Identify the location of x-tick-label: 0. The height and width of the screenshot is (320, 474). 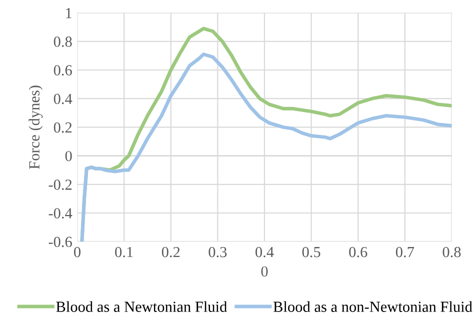
(77, 252).